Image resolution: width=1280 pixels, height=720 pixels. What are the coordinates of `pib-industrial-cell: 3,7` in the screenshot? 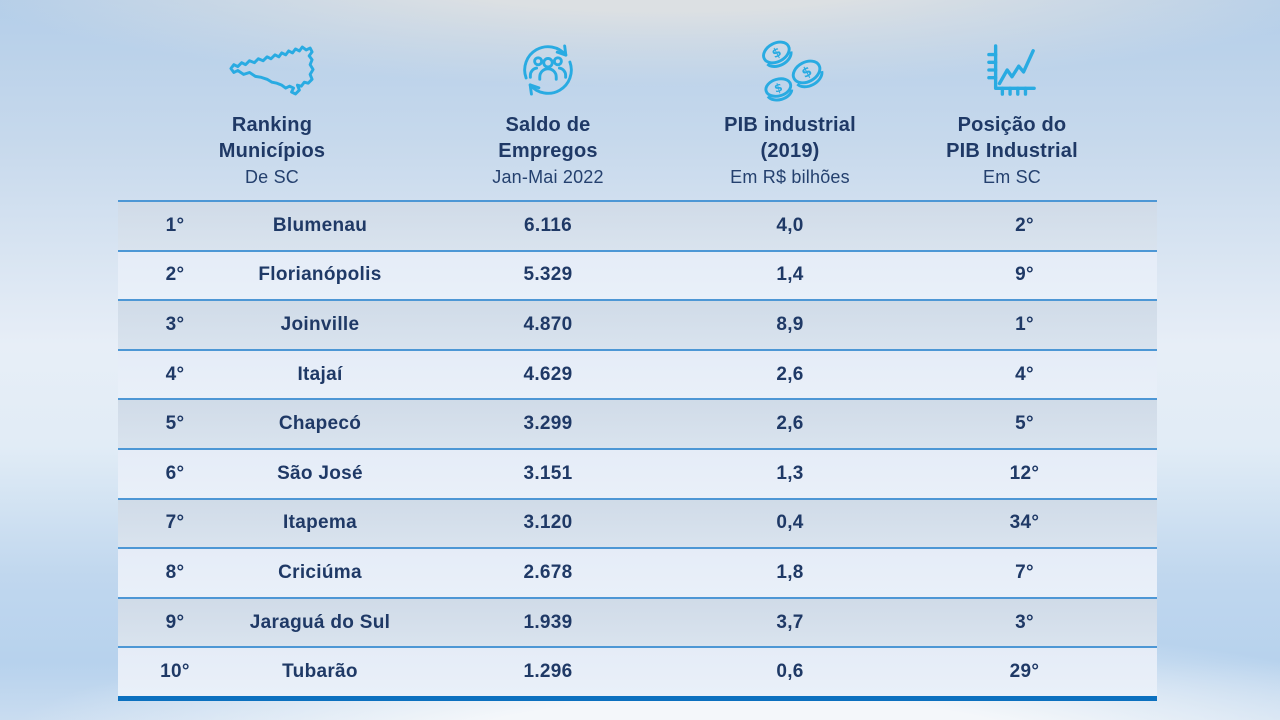 It's located at (790, 622).